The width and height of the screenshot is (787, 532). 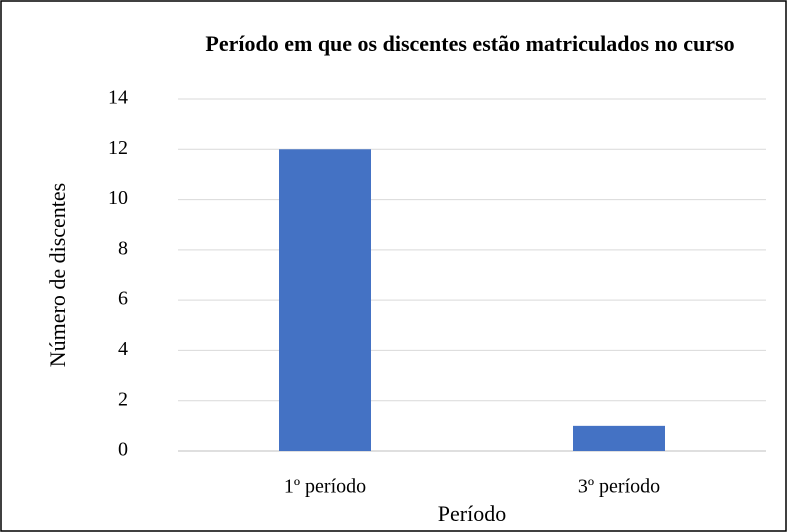 I want to click on y-tick-label: 8, so click(x=123, y=248).